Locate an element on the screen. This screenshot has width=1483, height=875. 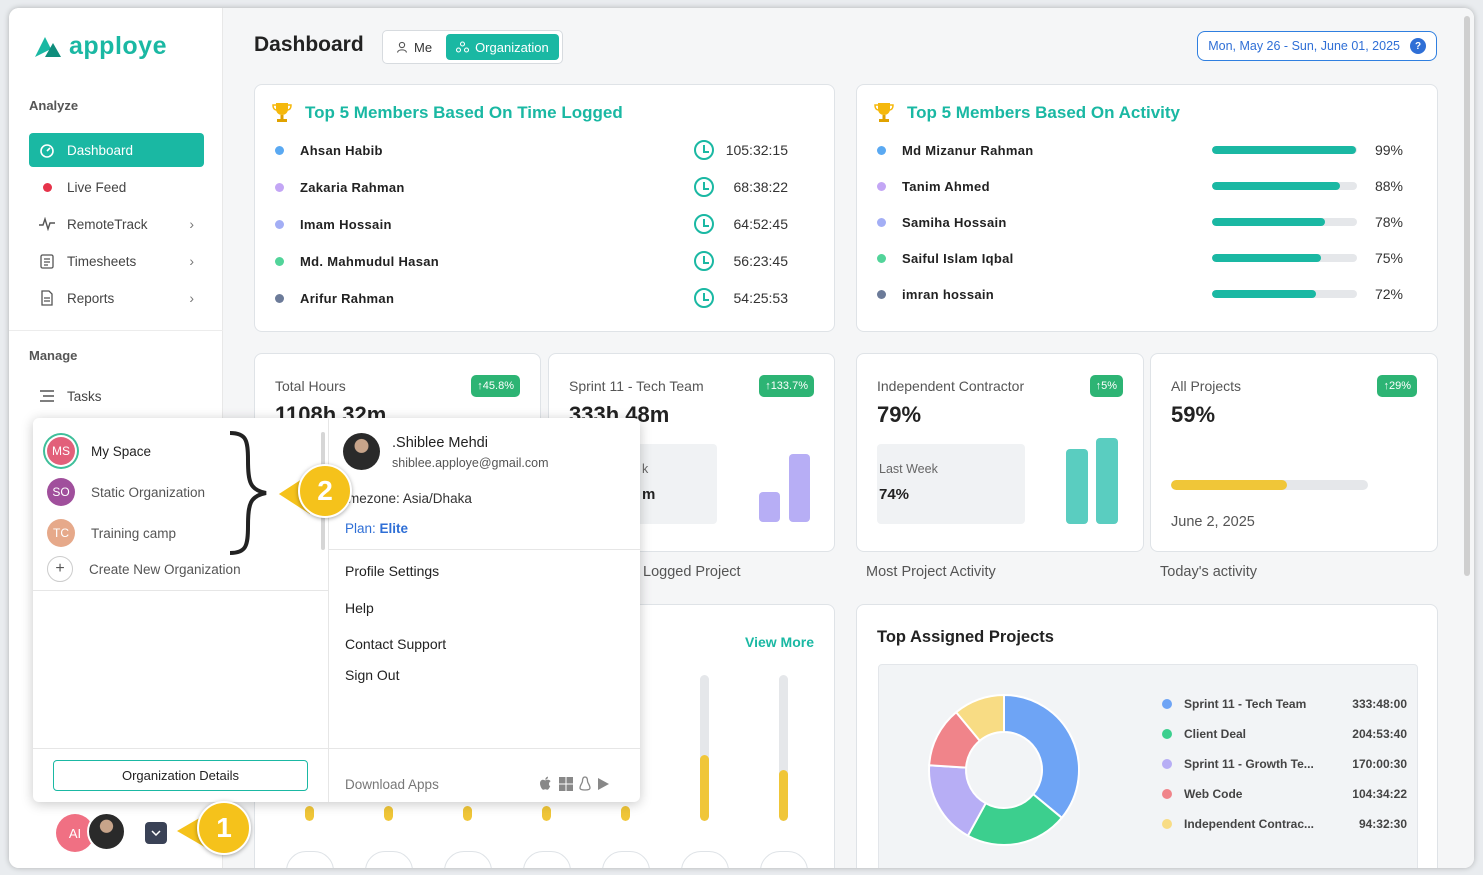
sidebar-item-tasks: Tasks is located at coordinates (116, 396).